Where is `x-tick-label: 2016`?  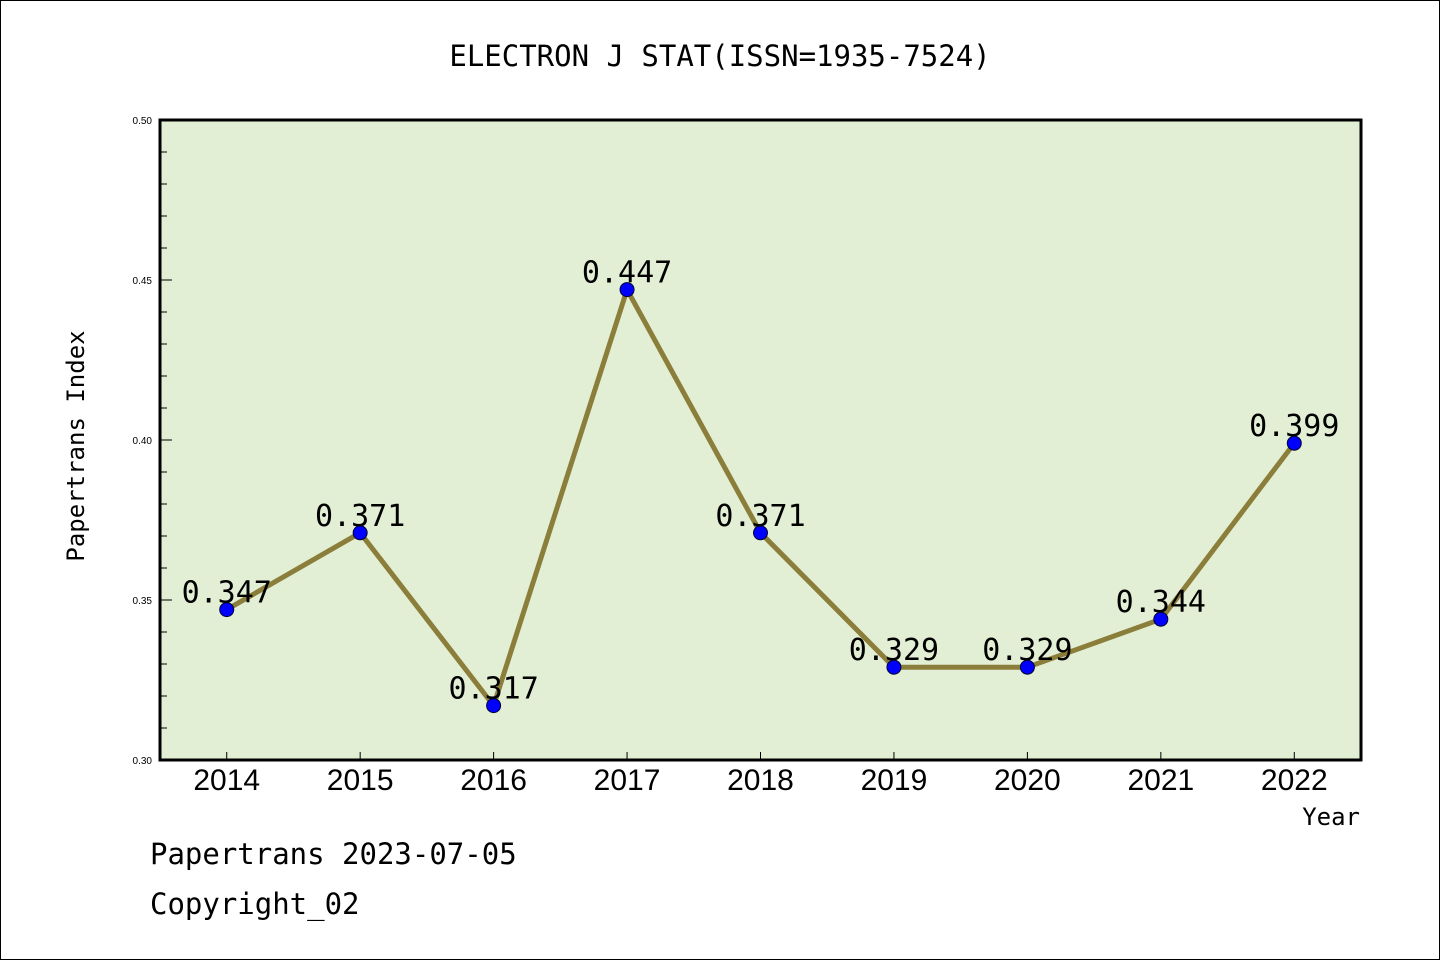 x-tick-label: 2016 is located at coordinates (493, 780).